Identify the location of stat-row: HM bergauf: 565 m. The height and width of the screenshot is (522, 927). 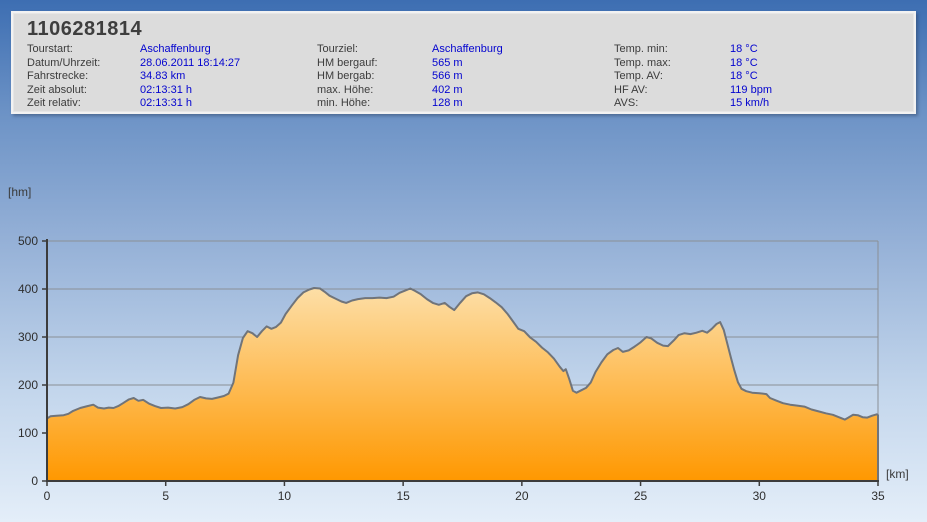
(410, 64).